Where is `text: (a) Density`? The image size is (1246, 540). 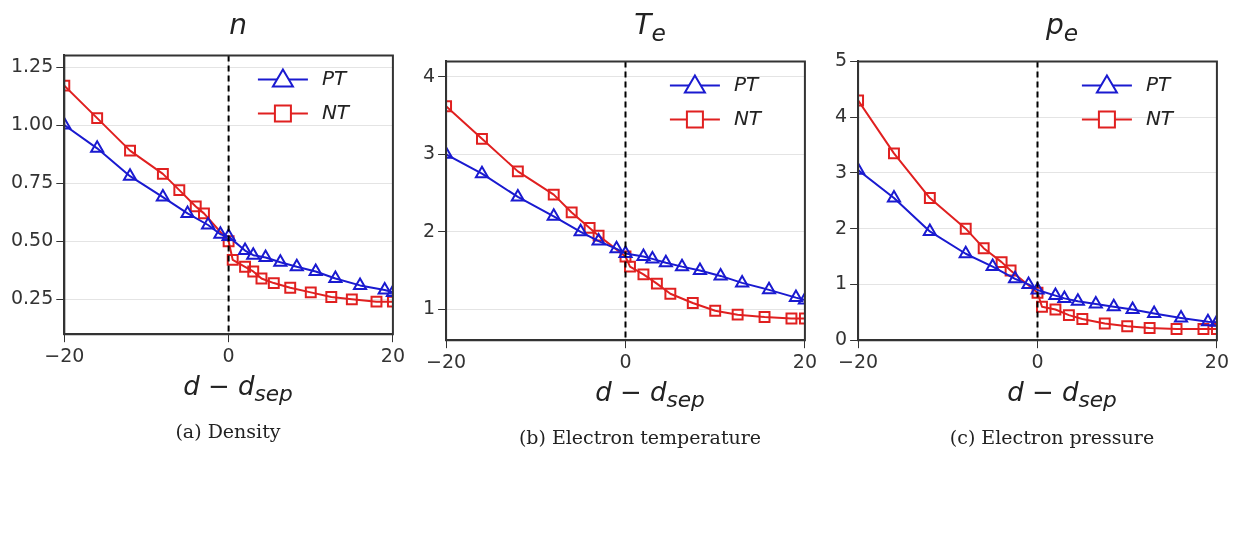
text: (a) Density is located at coordinates (227, 431).